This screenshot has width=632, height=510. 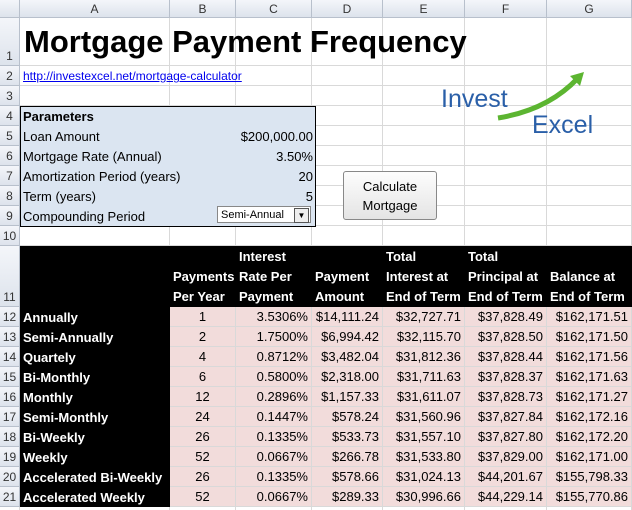 I want to click on value-cell: $3,482.04, so click(x=347, y=356).